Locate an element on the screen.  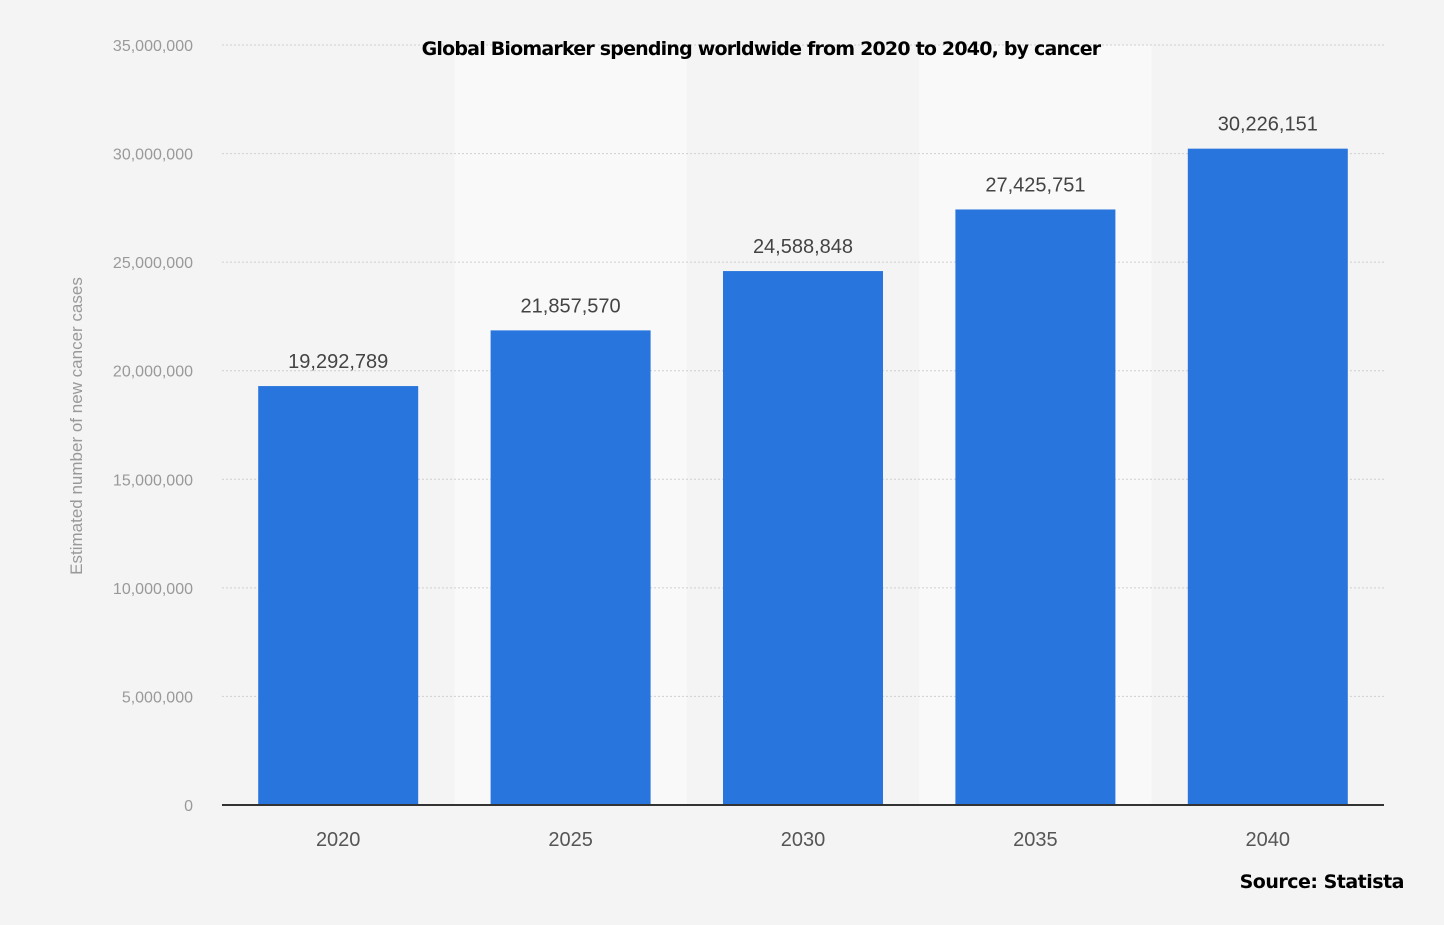
bar-2020 is located at coordinates (338, 595).